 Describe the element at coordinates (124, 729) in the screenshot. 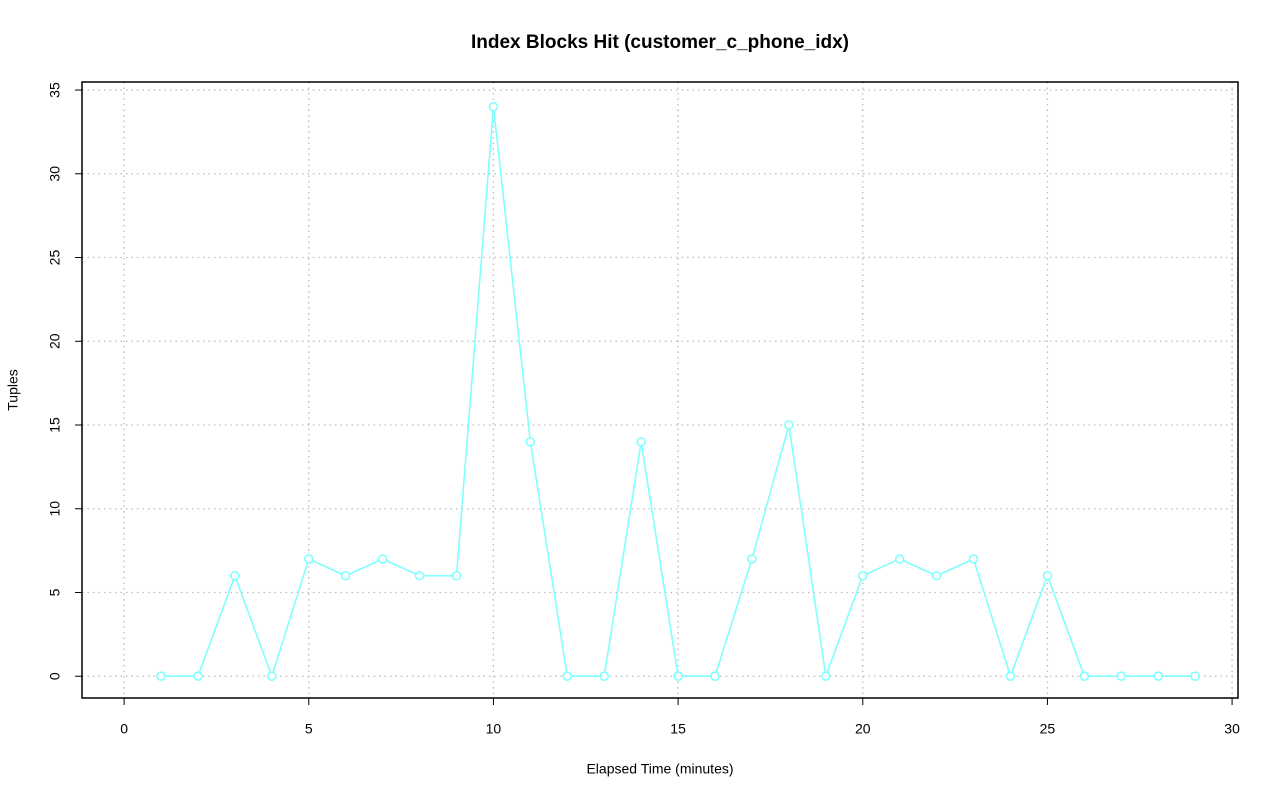

I see `x-tick-label: 0` at that location.